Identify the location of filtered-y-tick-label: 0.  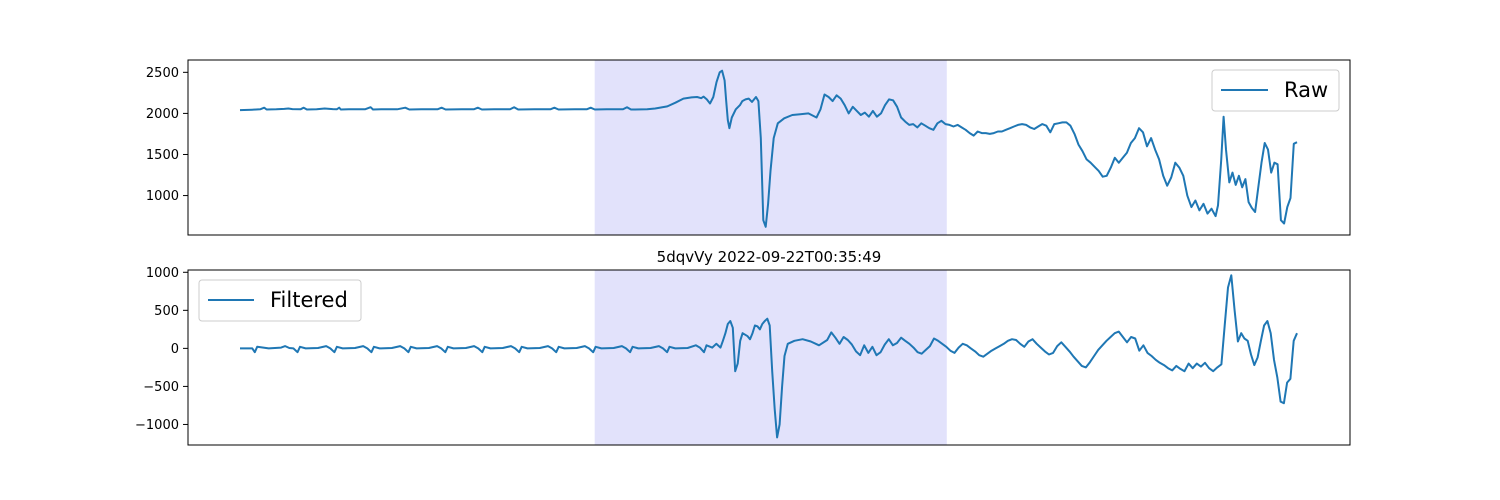
(175, 349).